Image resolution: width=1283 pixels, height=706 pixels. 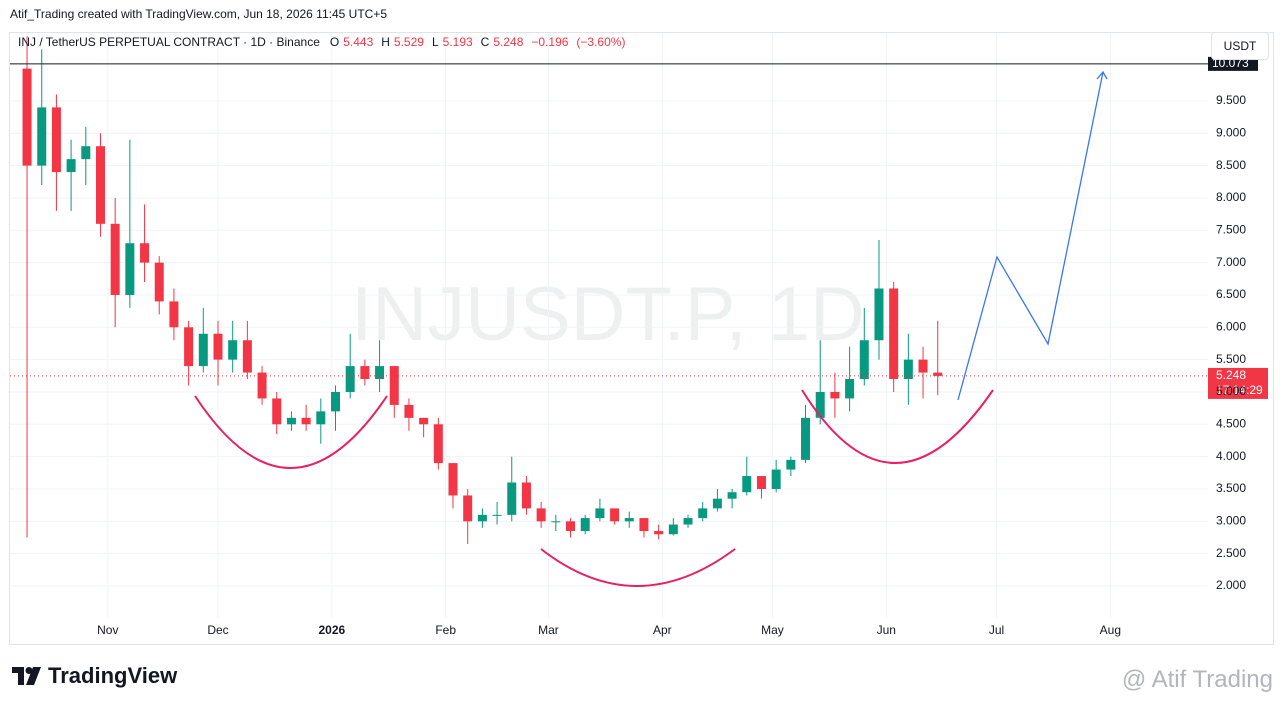 I want to click on x-tick-label: Jul, so click(x=996, y=630).